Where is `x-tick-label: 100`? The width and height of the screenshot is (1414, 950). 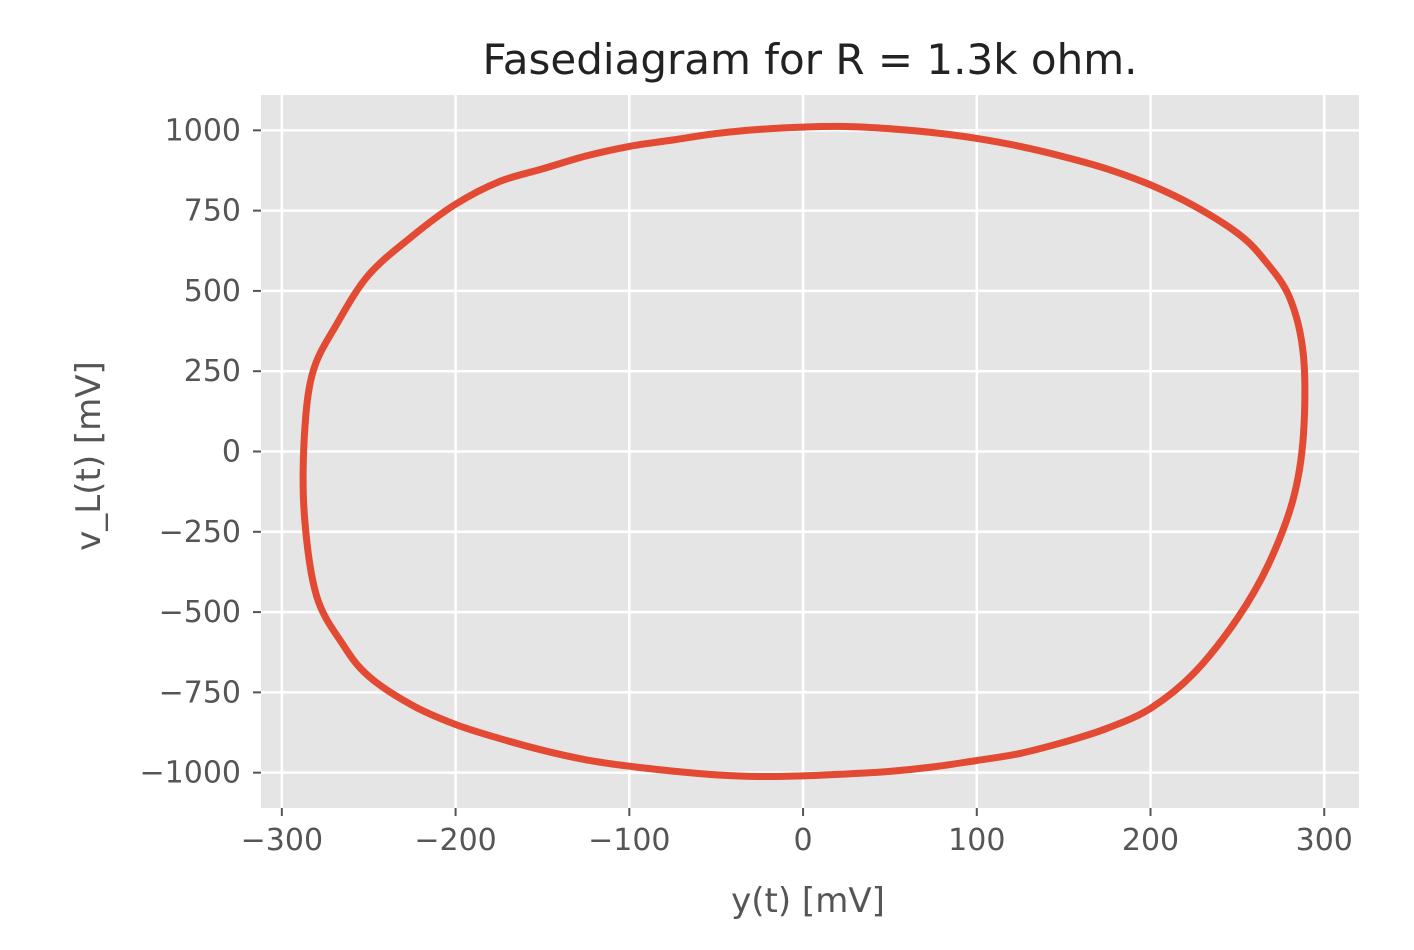 x-tick-label: 100 is located at coordinates (976, 840).